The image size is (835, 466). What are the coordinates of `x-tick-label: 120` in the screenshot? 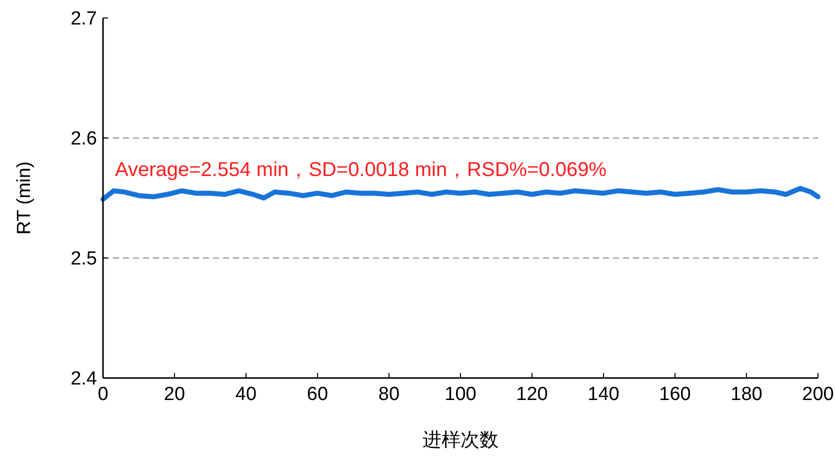 It's located at (532, 394).